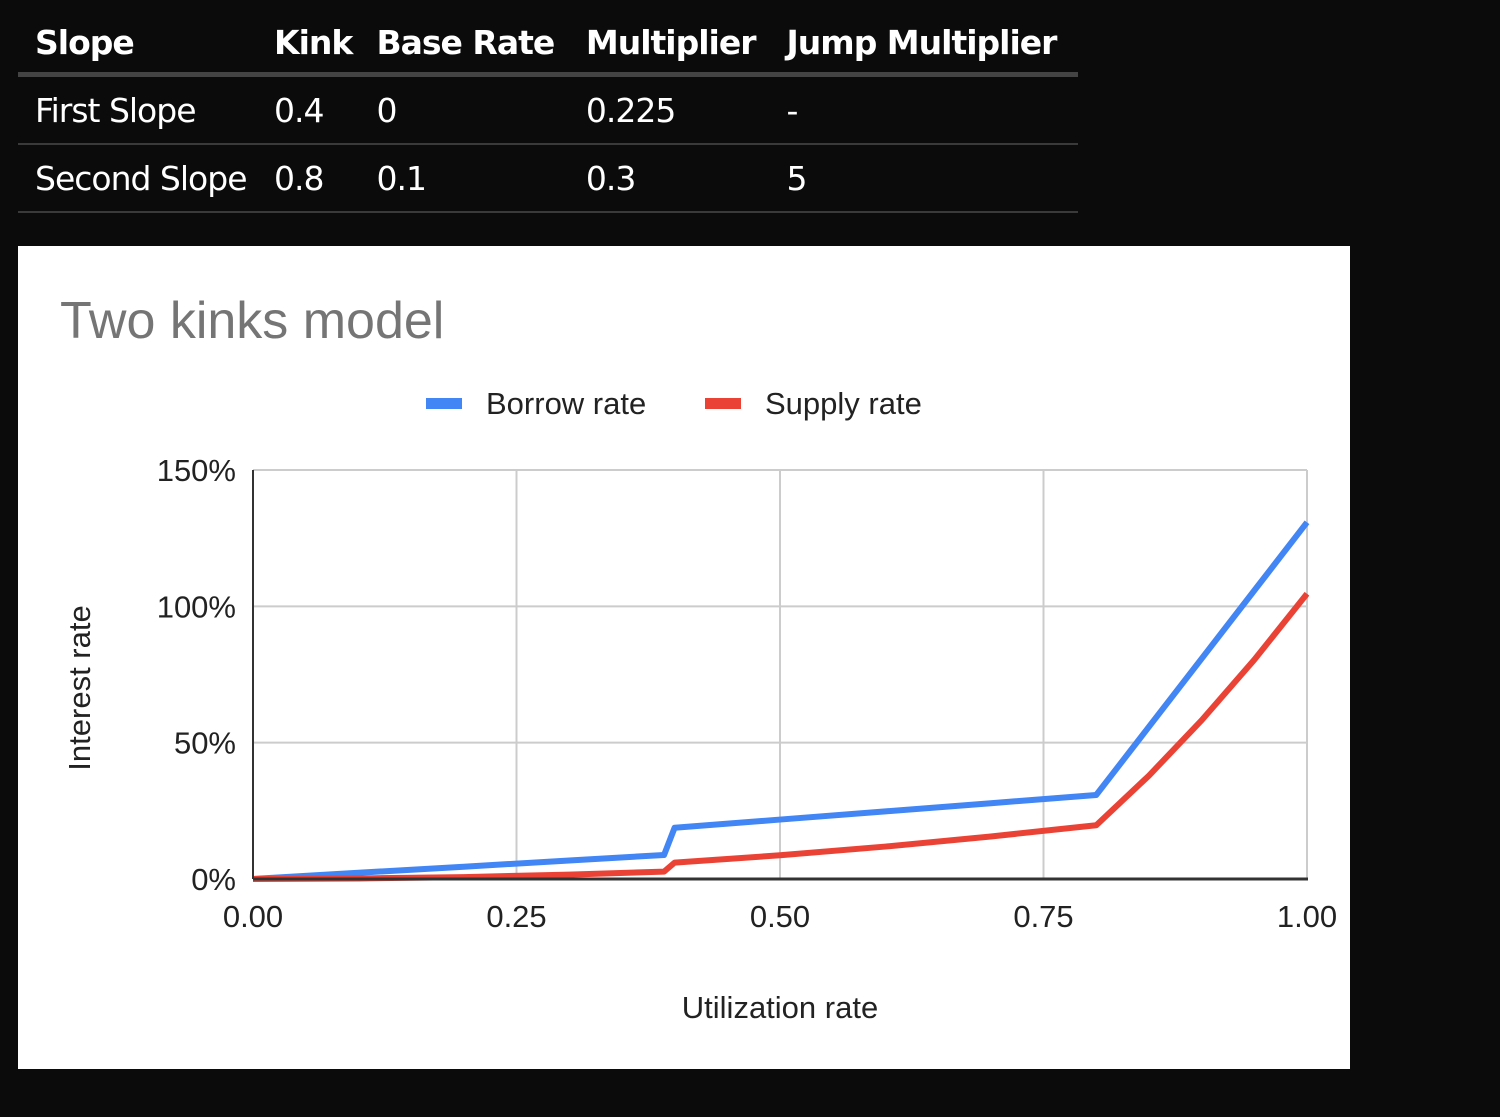  What do you see at coordinates (464, 44) in the screenshot?
I see `header-base-rate: Base Rate` at bounding box center [464, 44].